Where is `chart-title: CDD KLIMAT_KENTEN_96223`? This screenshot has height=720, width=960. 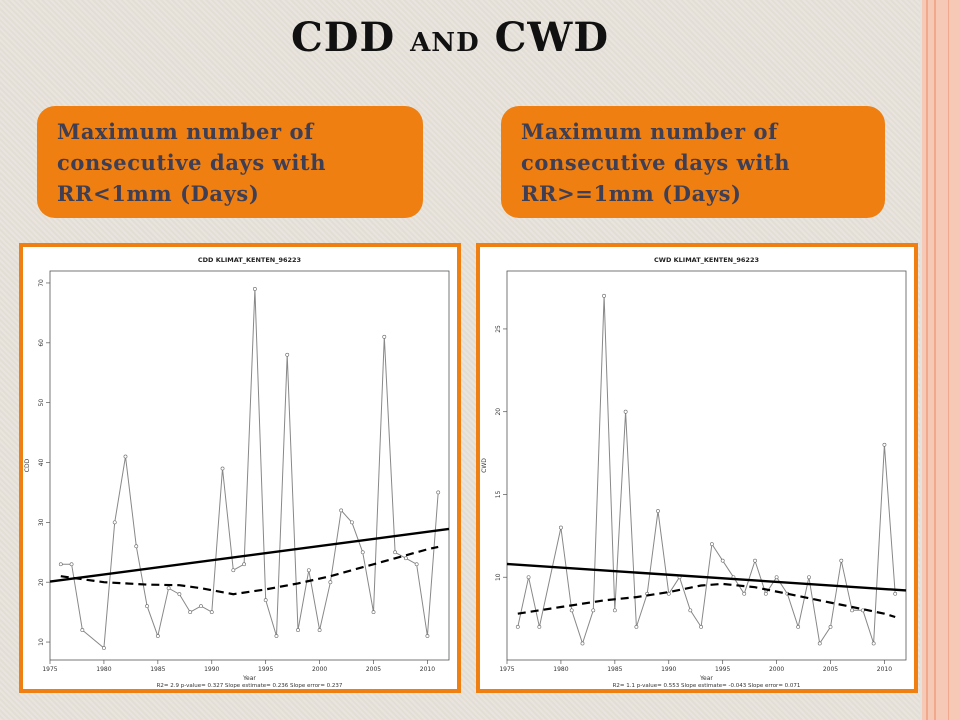
chart-title: CDD KLIMAT_KENTEN_96223 is located at coordinates (249, 260).